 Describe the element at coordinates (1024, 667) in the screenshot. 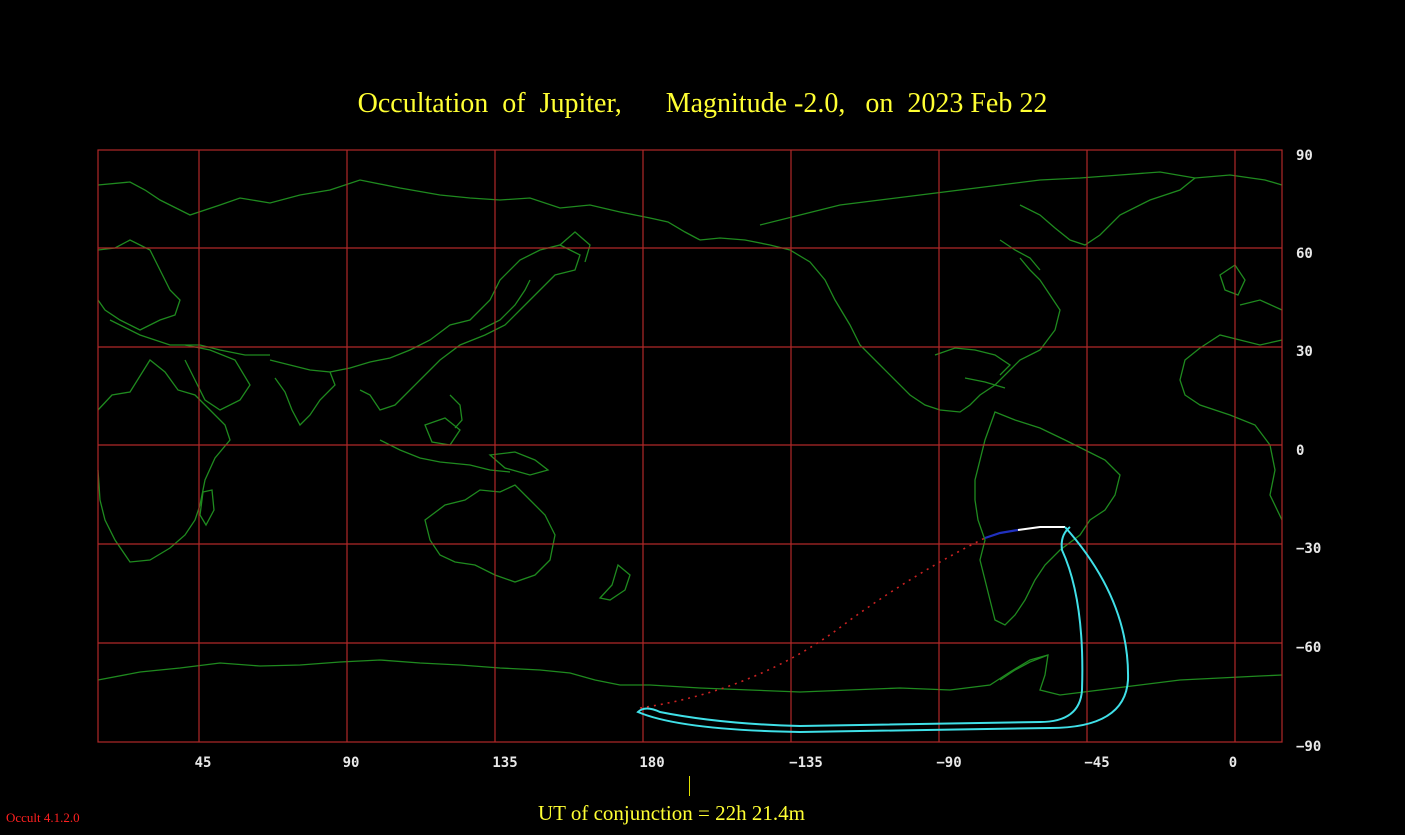

I see `coast-antarctic-peninsula` at that location.